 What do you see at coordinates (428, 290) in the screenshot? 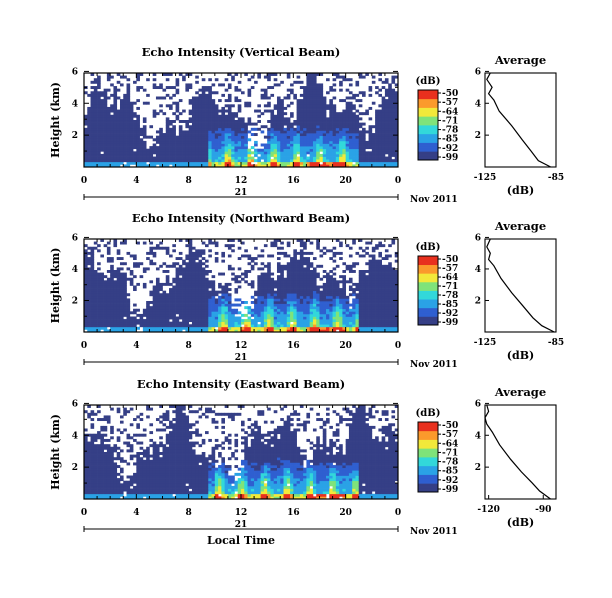
I see `colorbar-frame` at bounding box center [428, 290].